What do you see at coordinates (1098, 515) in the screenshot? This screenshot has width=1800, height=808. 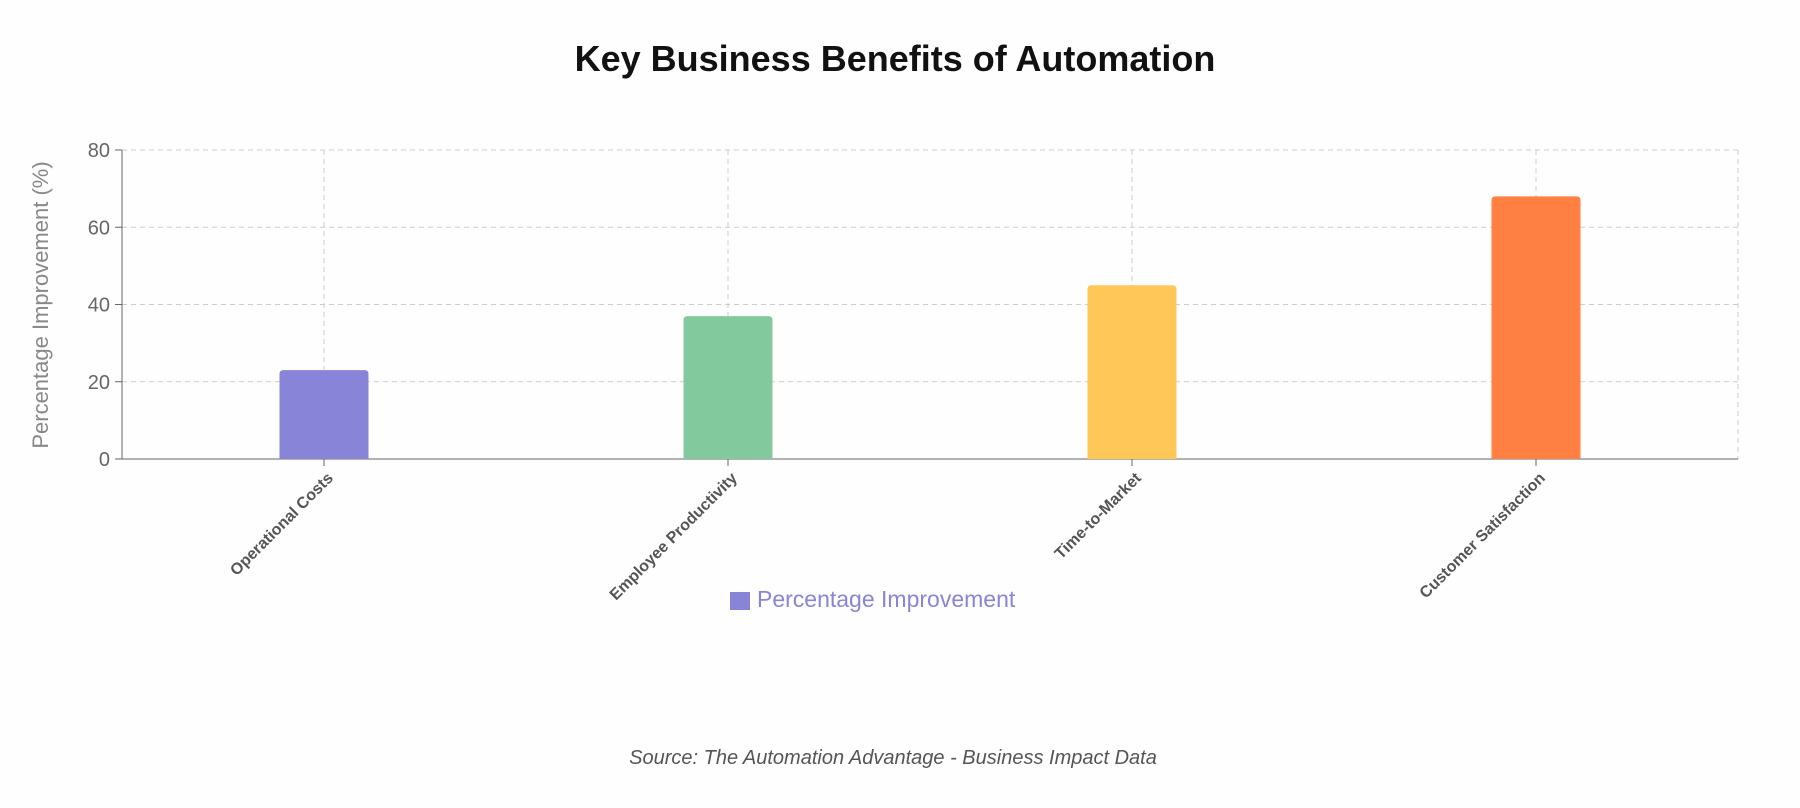 I see `x-tick-label: Time-to-Market` at bounding box center [1098, 515].